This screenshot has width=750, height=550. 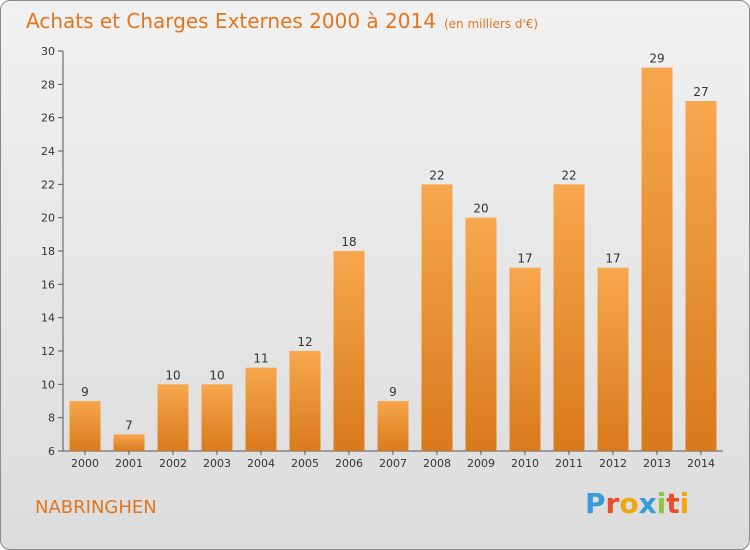 I want to click on logo-letter: P, so click(x=595, y=503).